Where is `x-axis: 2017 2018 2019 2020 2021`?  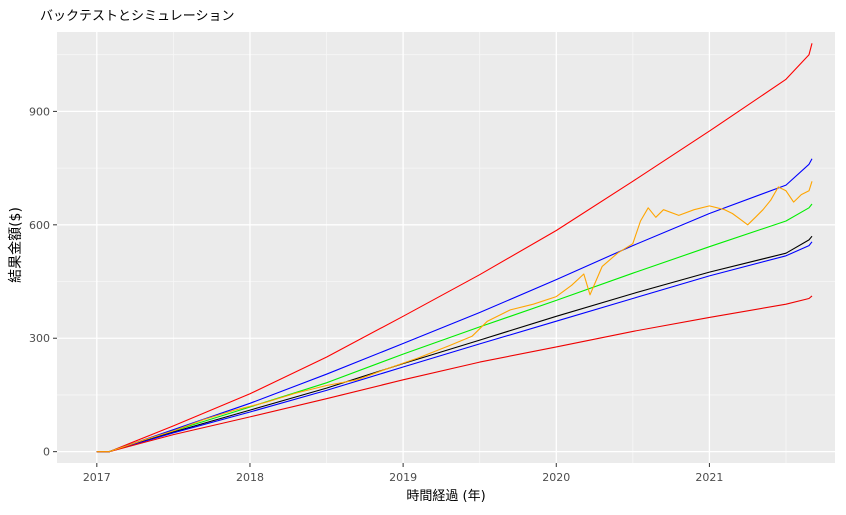 x-axis: 2017 2018 2019 2020 2021 is located at coordinates (403, 473).